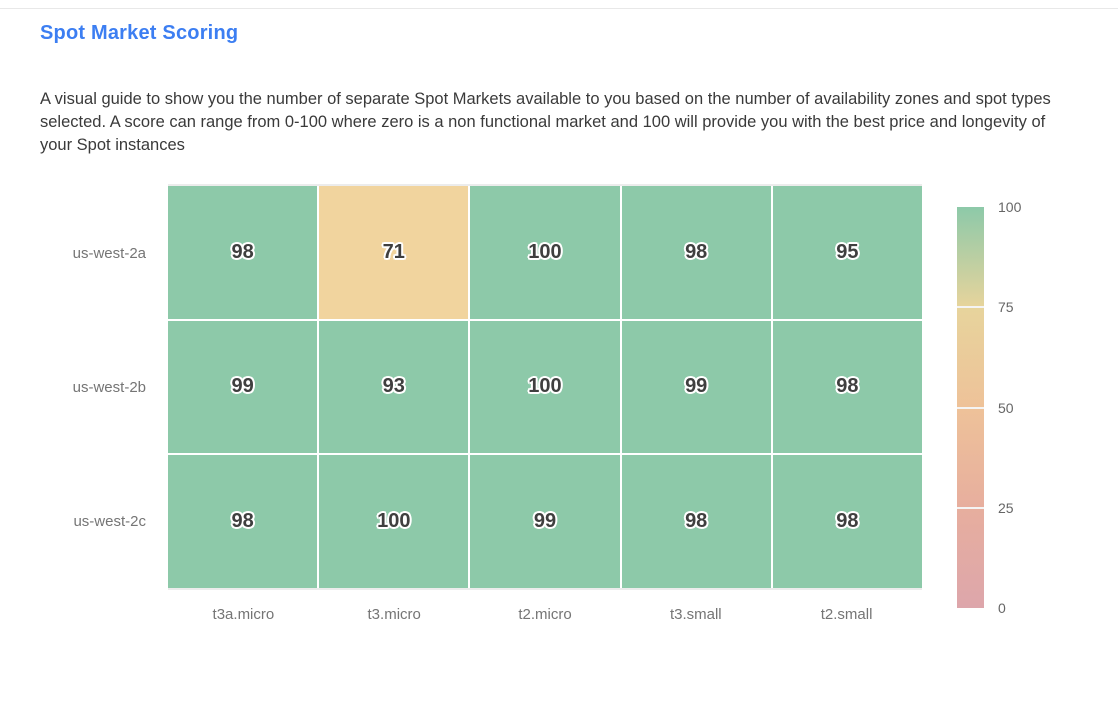  Describe the element at coordinates (139, 33) in the screenshot. I see `page-title: Spot Market Scoring` at that location.